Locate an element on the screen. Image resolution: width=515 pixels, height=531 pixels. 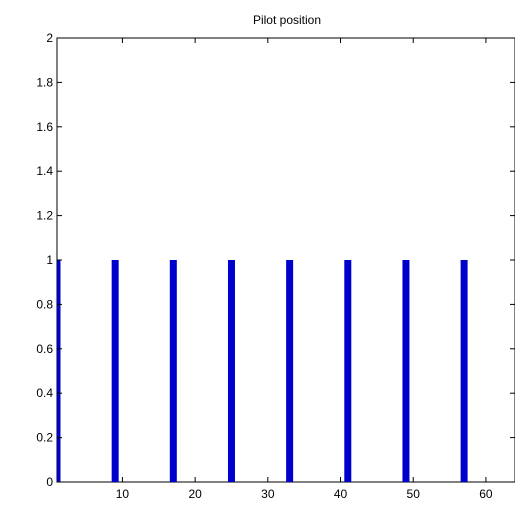
y-tick-label: 0.6 is located at coordinates (44, 349).